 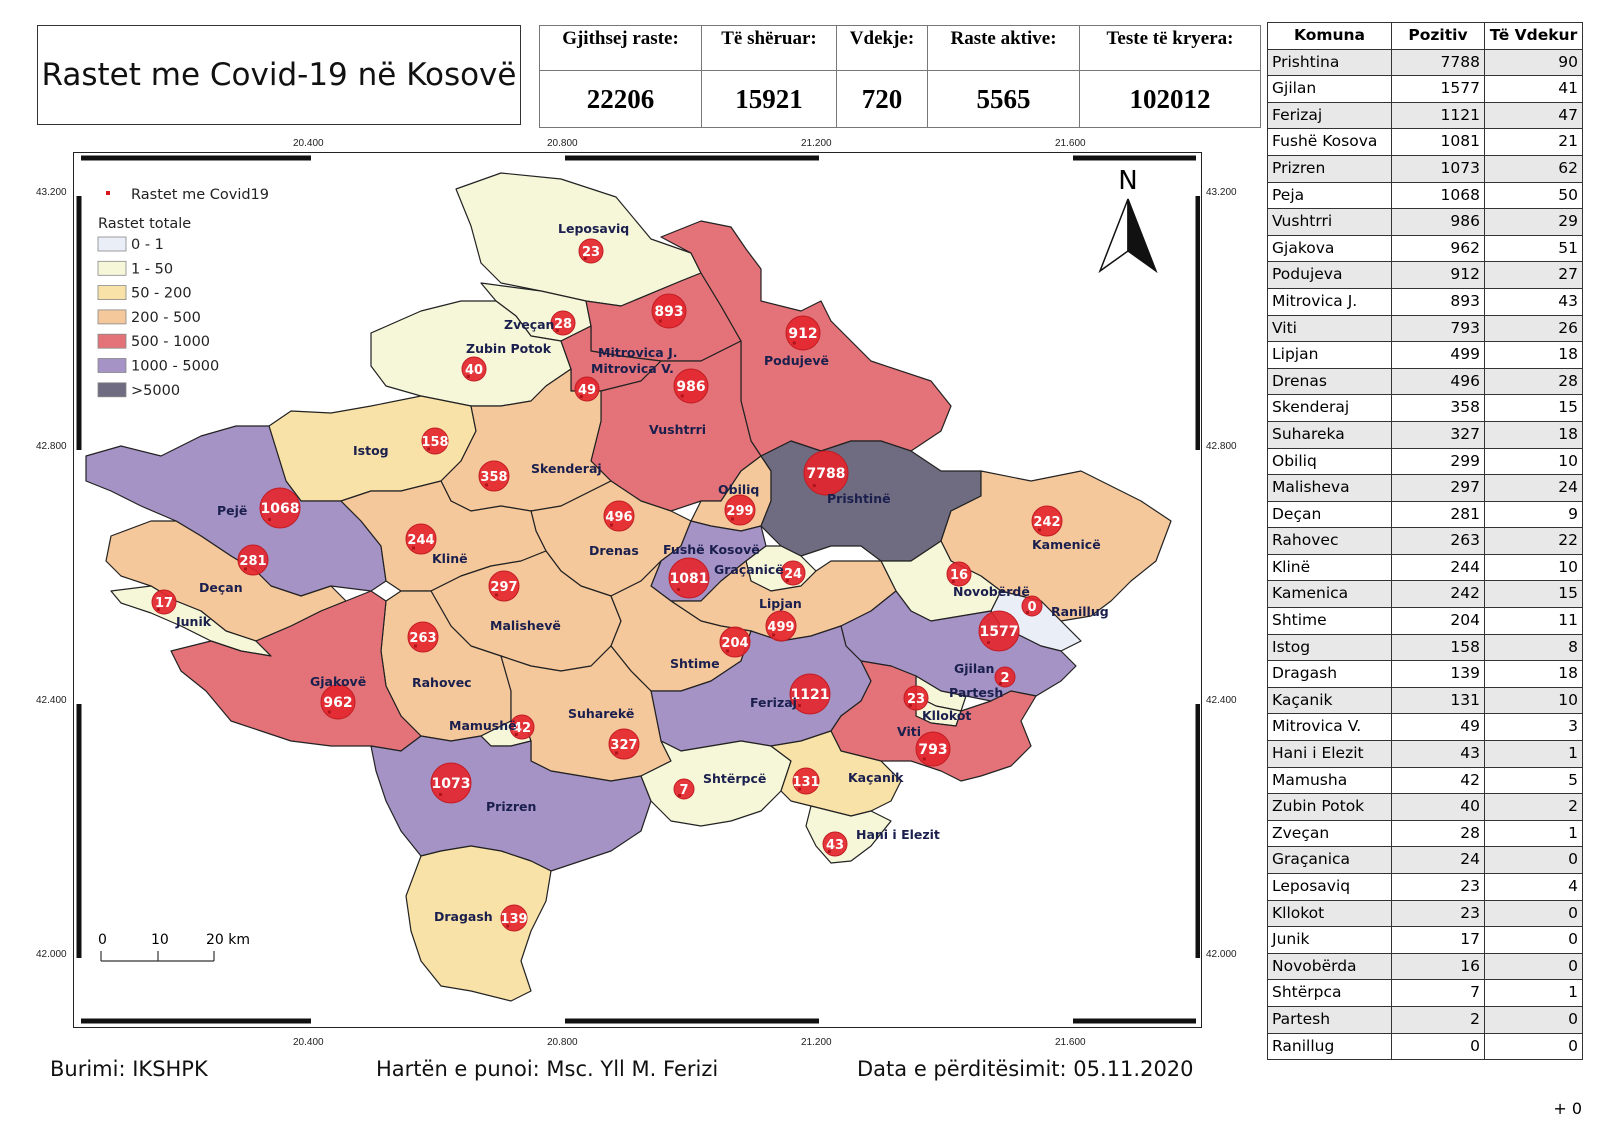 I want to click on cell-name: Hani i Elezit, so click(x=1329, y=754).